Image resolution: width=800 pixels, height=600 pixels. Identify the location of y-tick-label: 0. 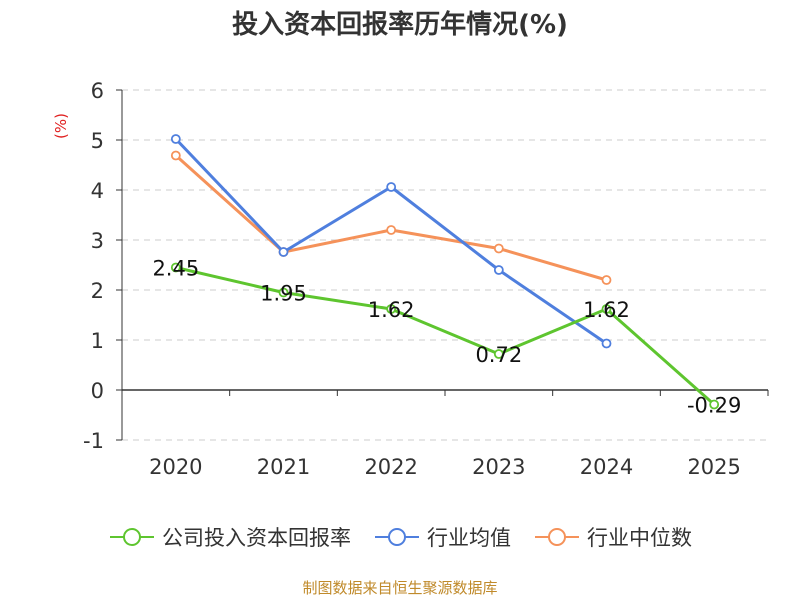
(97, 391).